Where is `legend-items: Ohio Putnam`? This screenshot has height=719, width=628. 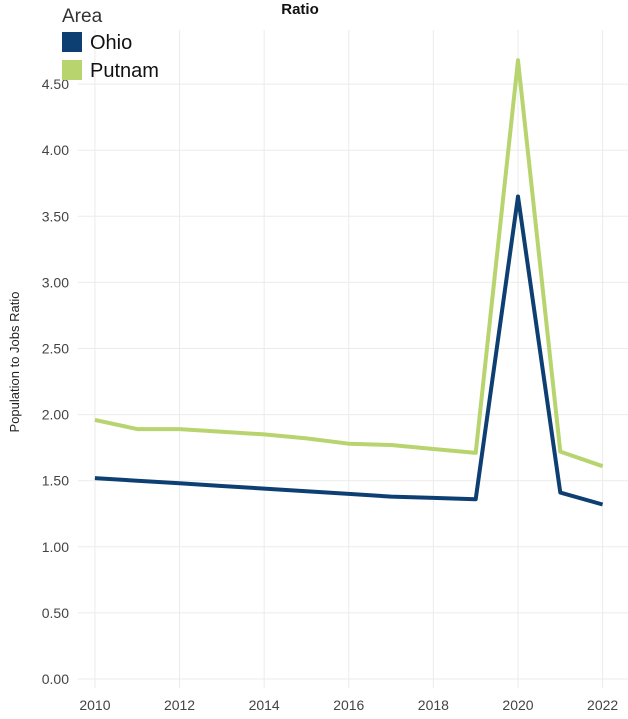 legend-items: Ohio Putnam is located at coordinates (110, 57).